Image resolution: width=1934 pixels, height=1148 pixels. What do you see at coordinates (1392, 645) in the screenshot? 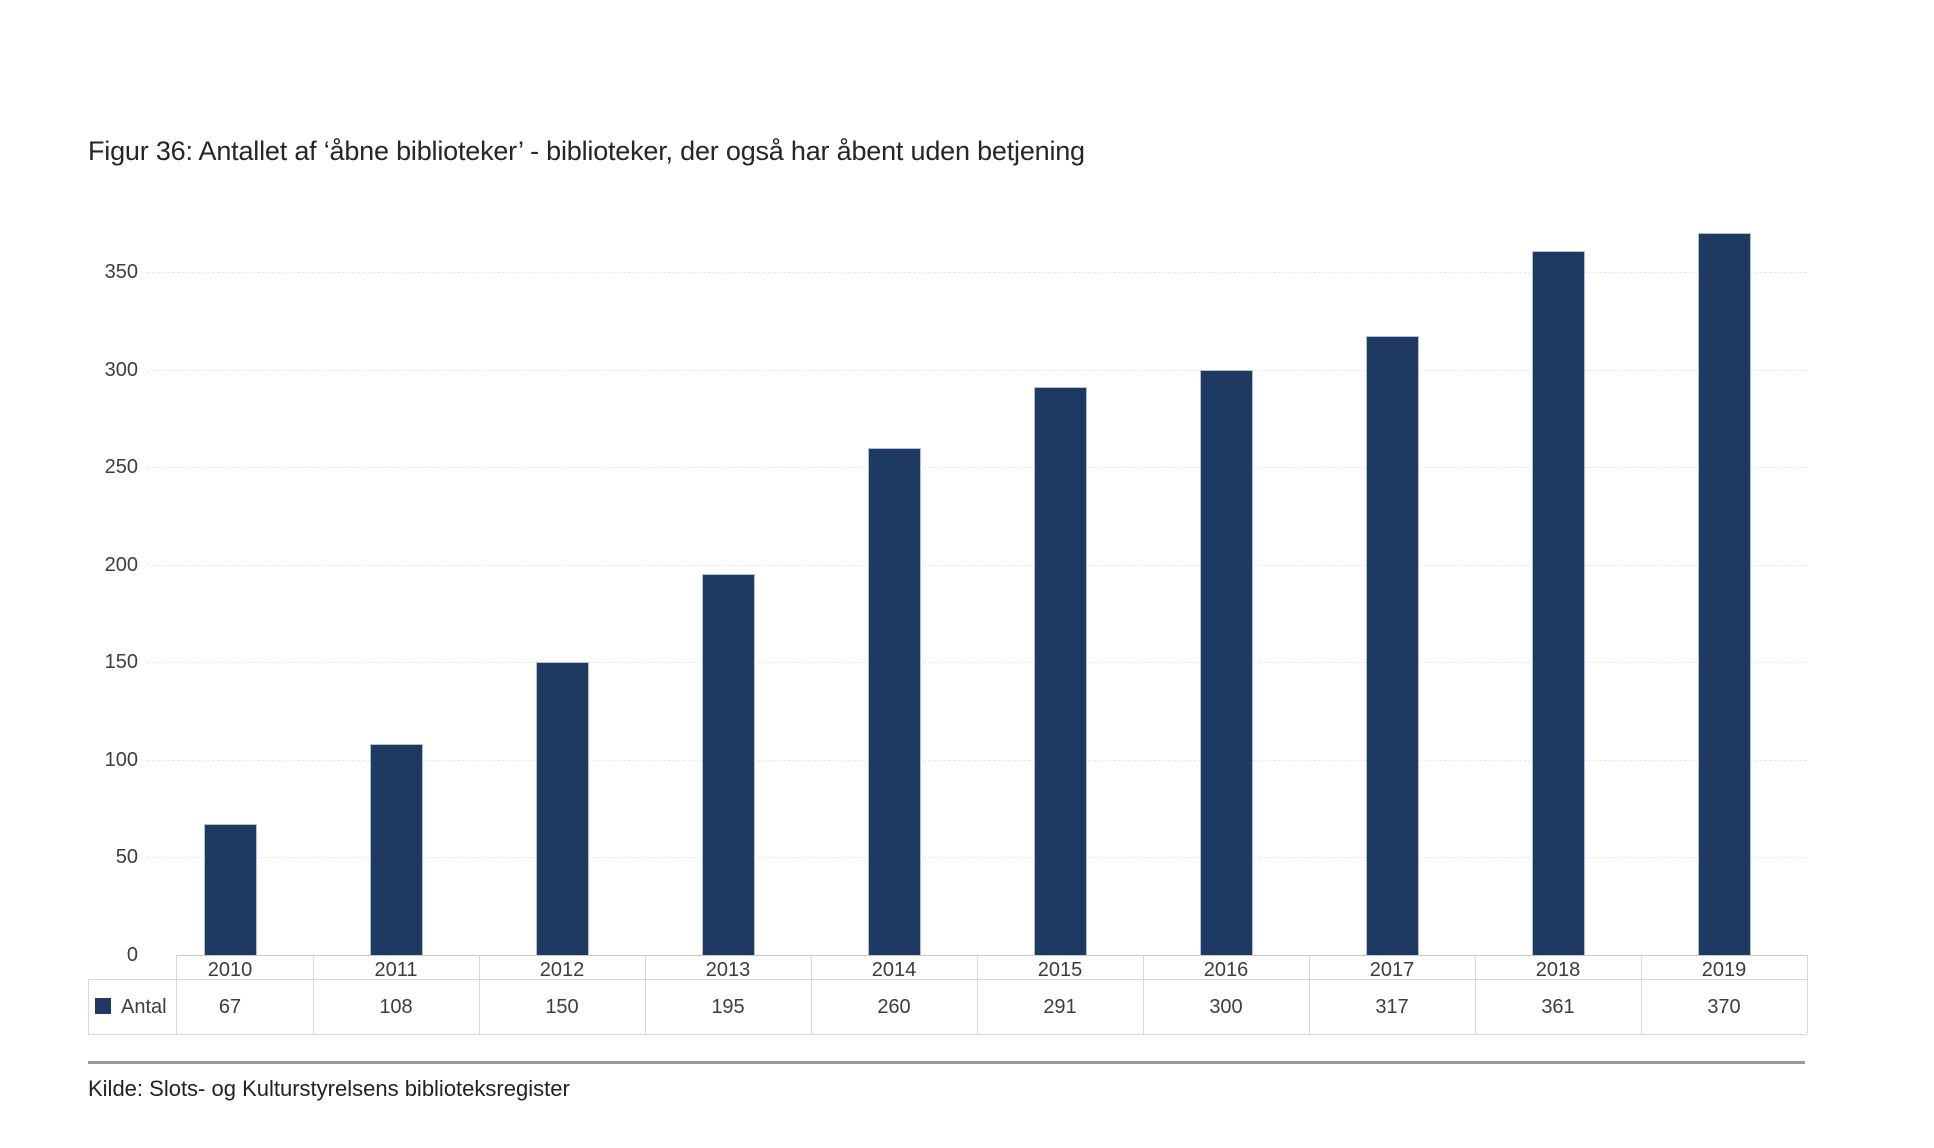
I see `bar-2017` at bounding box center [1392, 645].